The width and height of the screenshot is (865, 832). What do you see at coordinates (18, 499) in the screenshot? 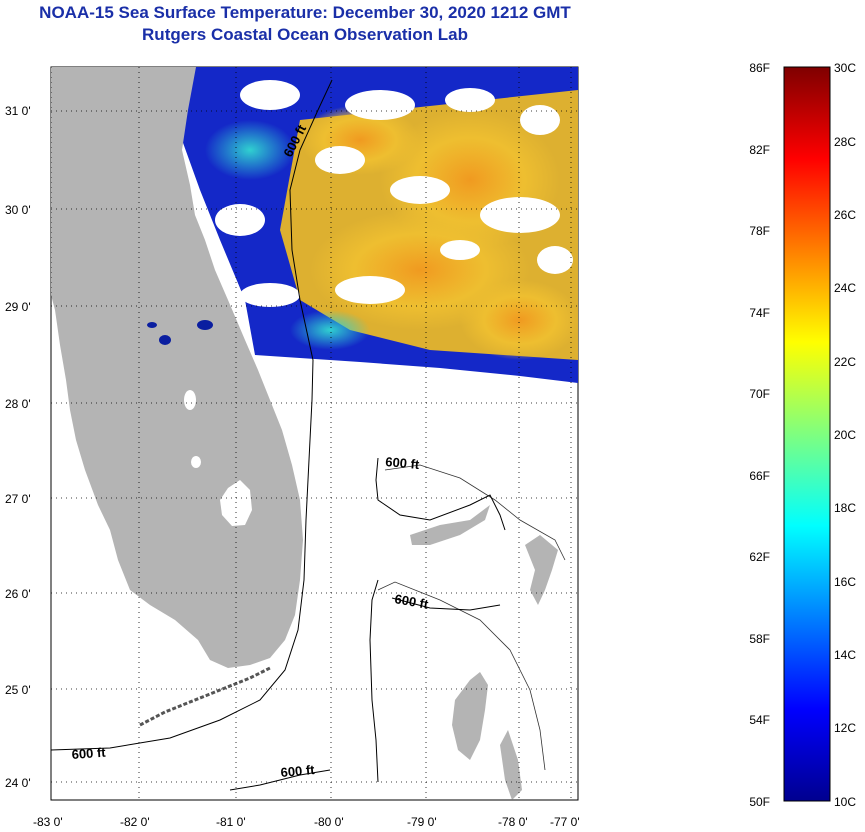
I see `lat-label: 27 0'` at bounding box center [18, 499].